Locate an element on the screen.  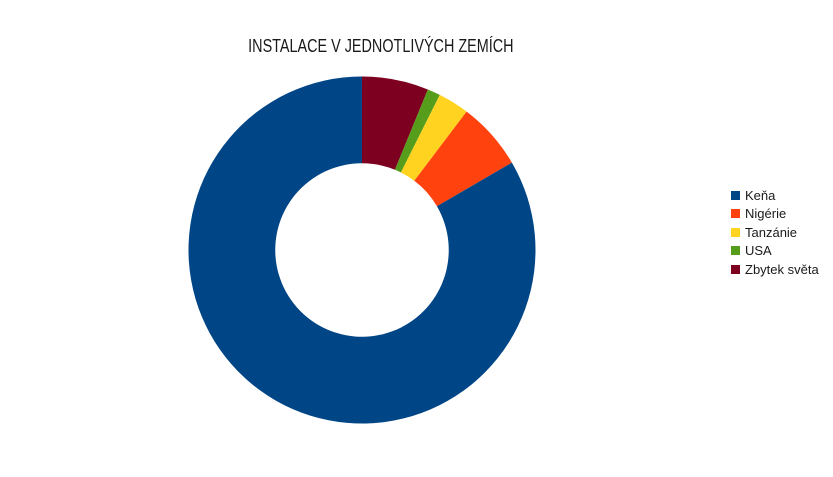
legend-item-nigerie: Nigérie is located at coordinates (775, 214).